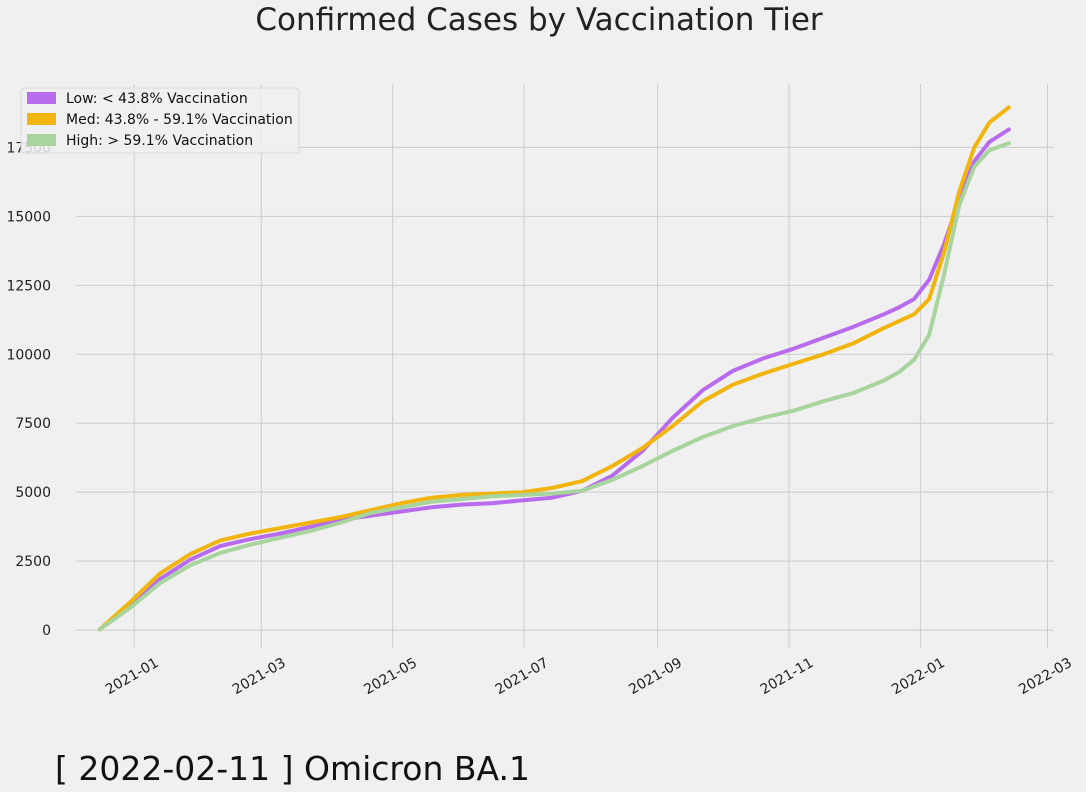  What do you see at coordinates (390, 676) in the screenshot?
I see `x-tick-label: 2021-05` at bounding box center [390, 676].